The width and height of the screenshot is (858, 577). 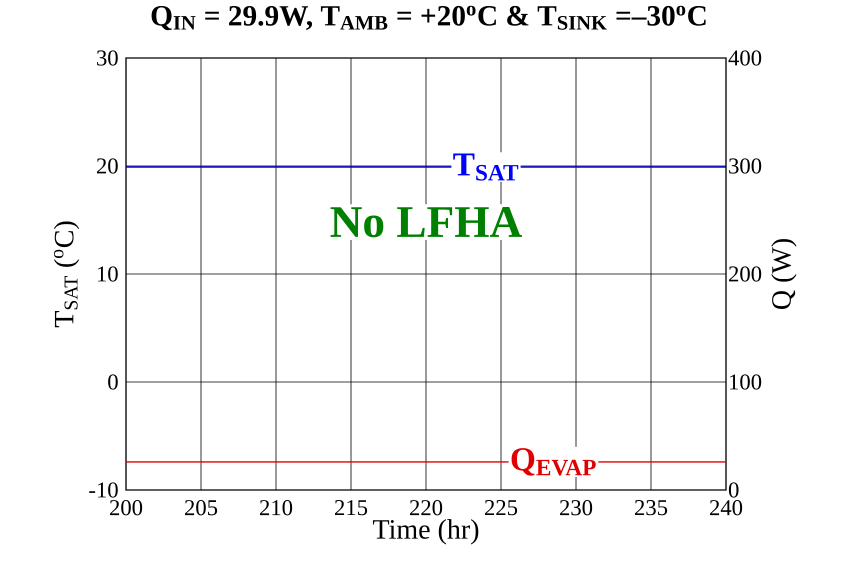 What do you see at coordinates (107, 58) in the screenshot?
I see `y-tick-label: 30` at bounding box center [107, 58].